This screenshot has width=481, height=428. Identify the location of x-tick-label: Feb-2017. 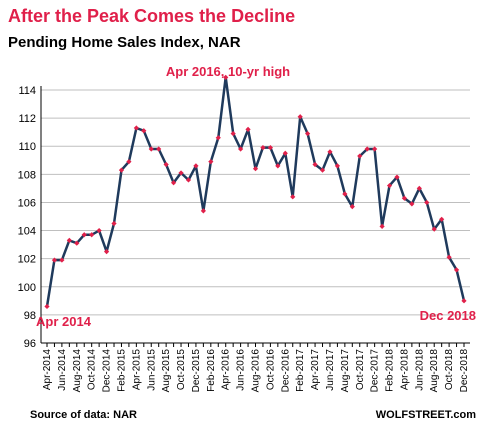
(300, 370).